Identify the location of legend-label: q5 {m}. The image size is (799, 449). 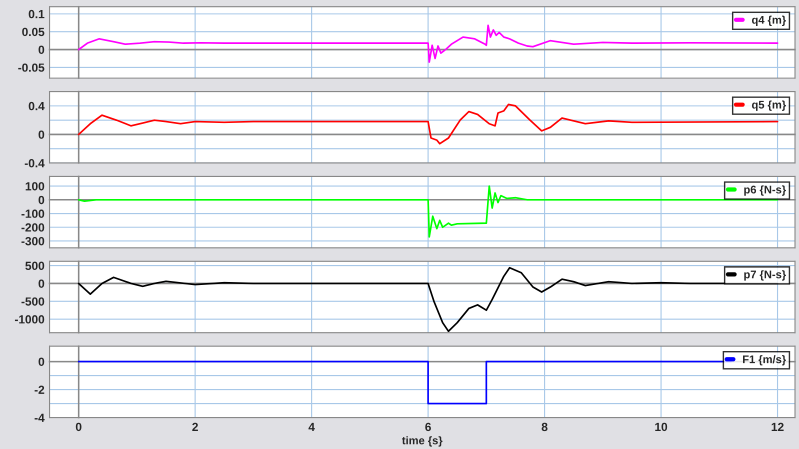
(769, 105).